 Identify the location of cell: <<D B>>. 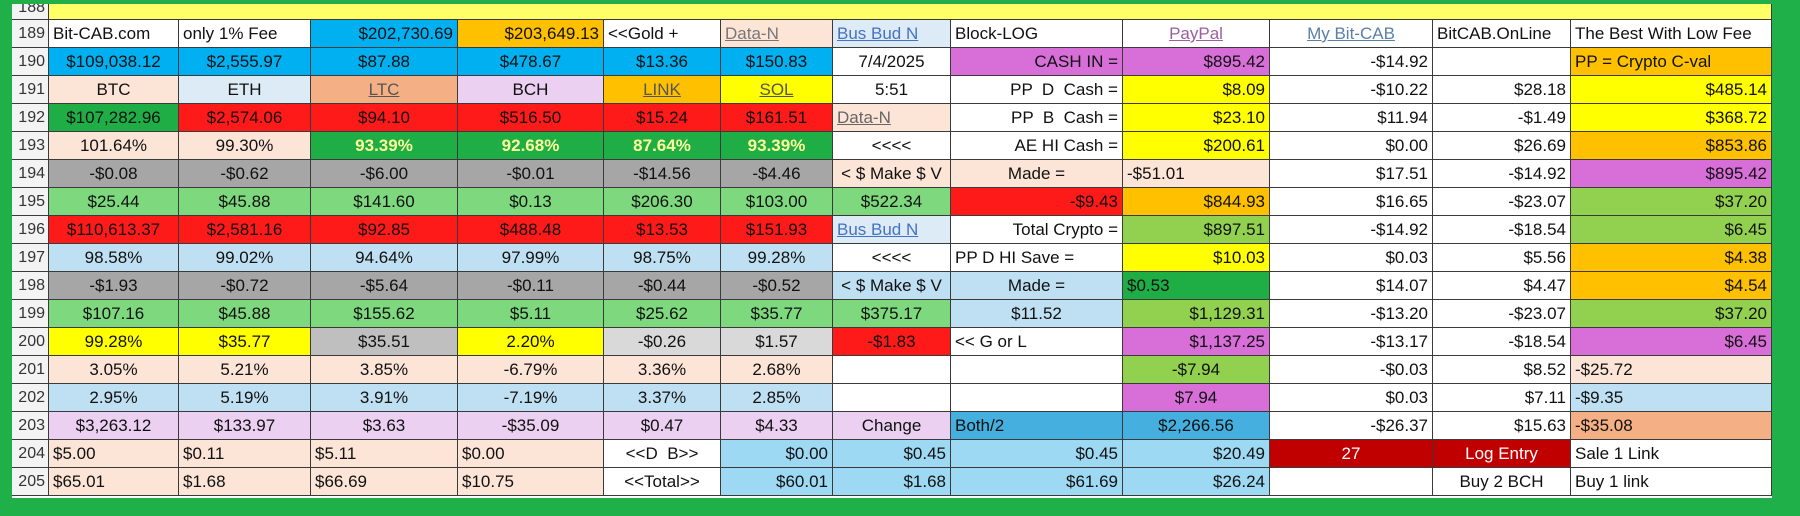
(662, 454).